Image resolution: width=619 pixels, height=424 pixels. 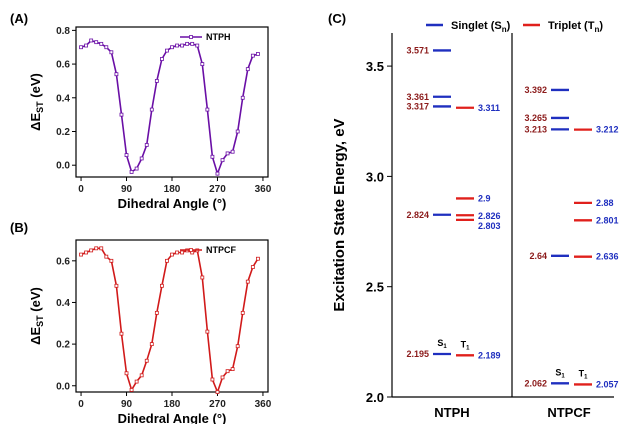 What do you see at coordinates (584, 374) in the screenshot?
I see `panel-c-ntpcf-t1-label: T1` at bounding box center [584, 374].